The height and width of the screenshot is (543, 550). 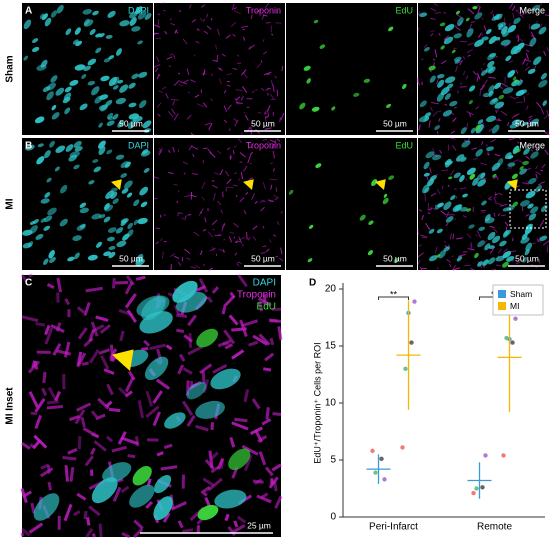 I want to click on micrograph-texture, so click(x=87, y=68).